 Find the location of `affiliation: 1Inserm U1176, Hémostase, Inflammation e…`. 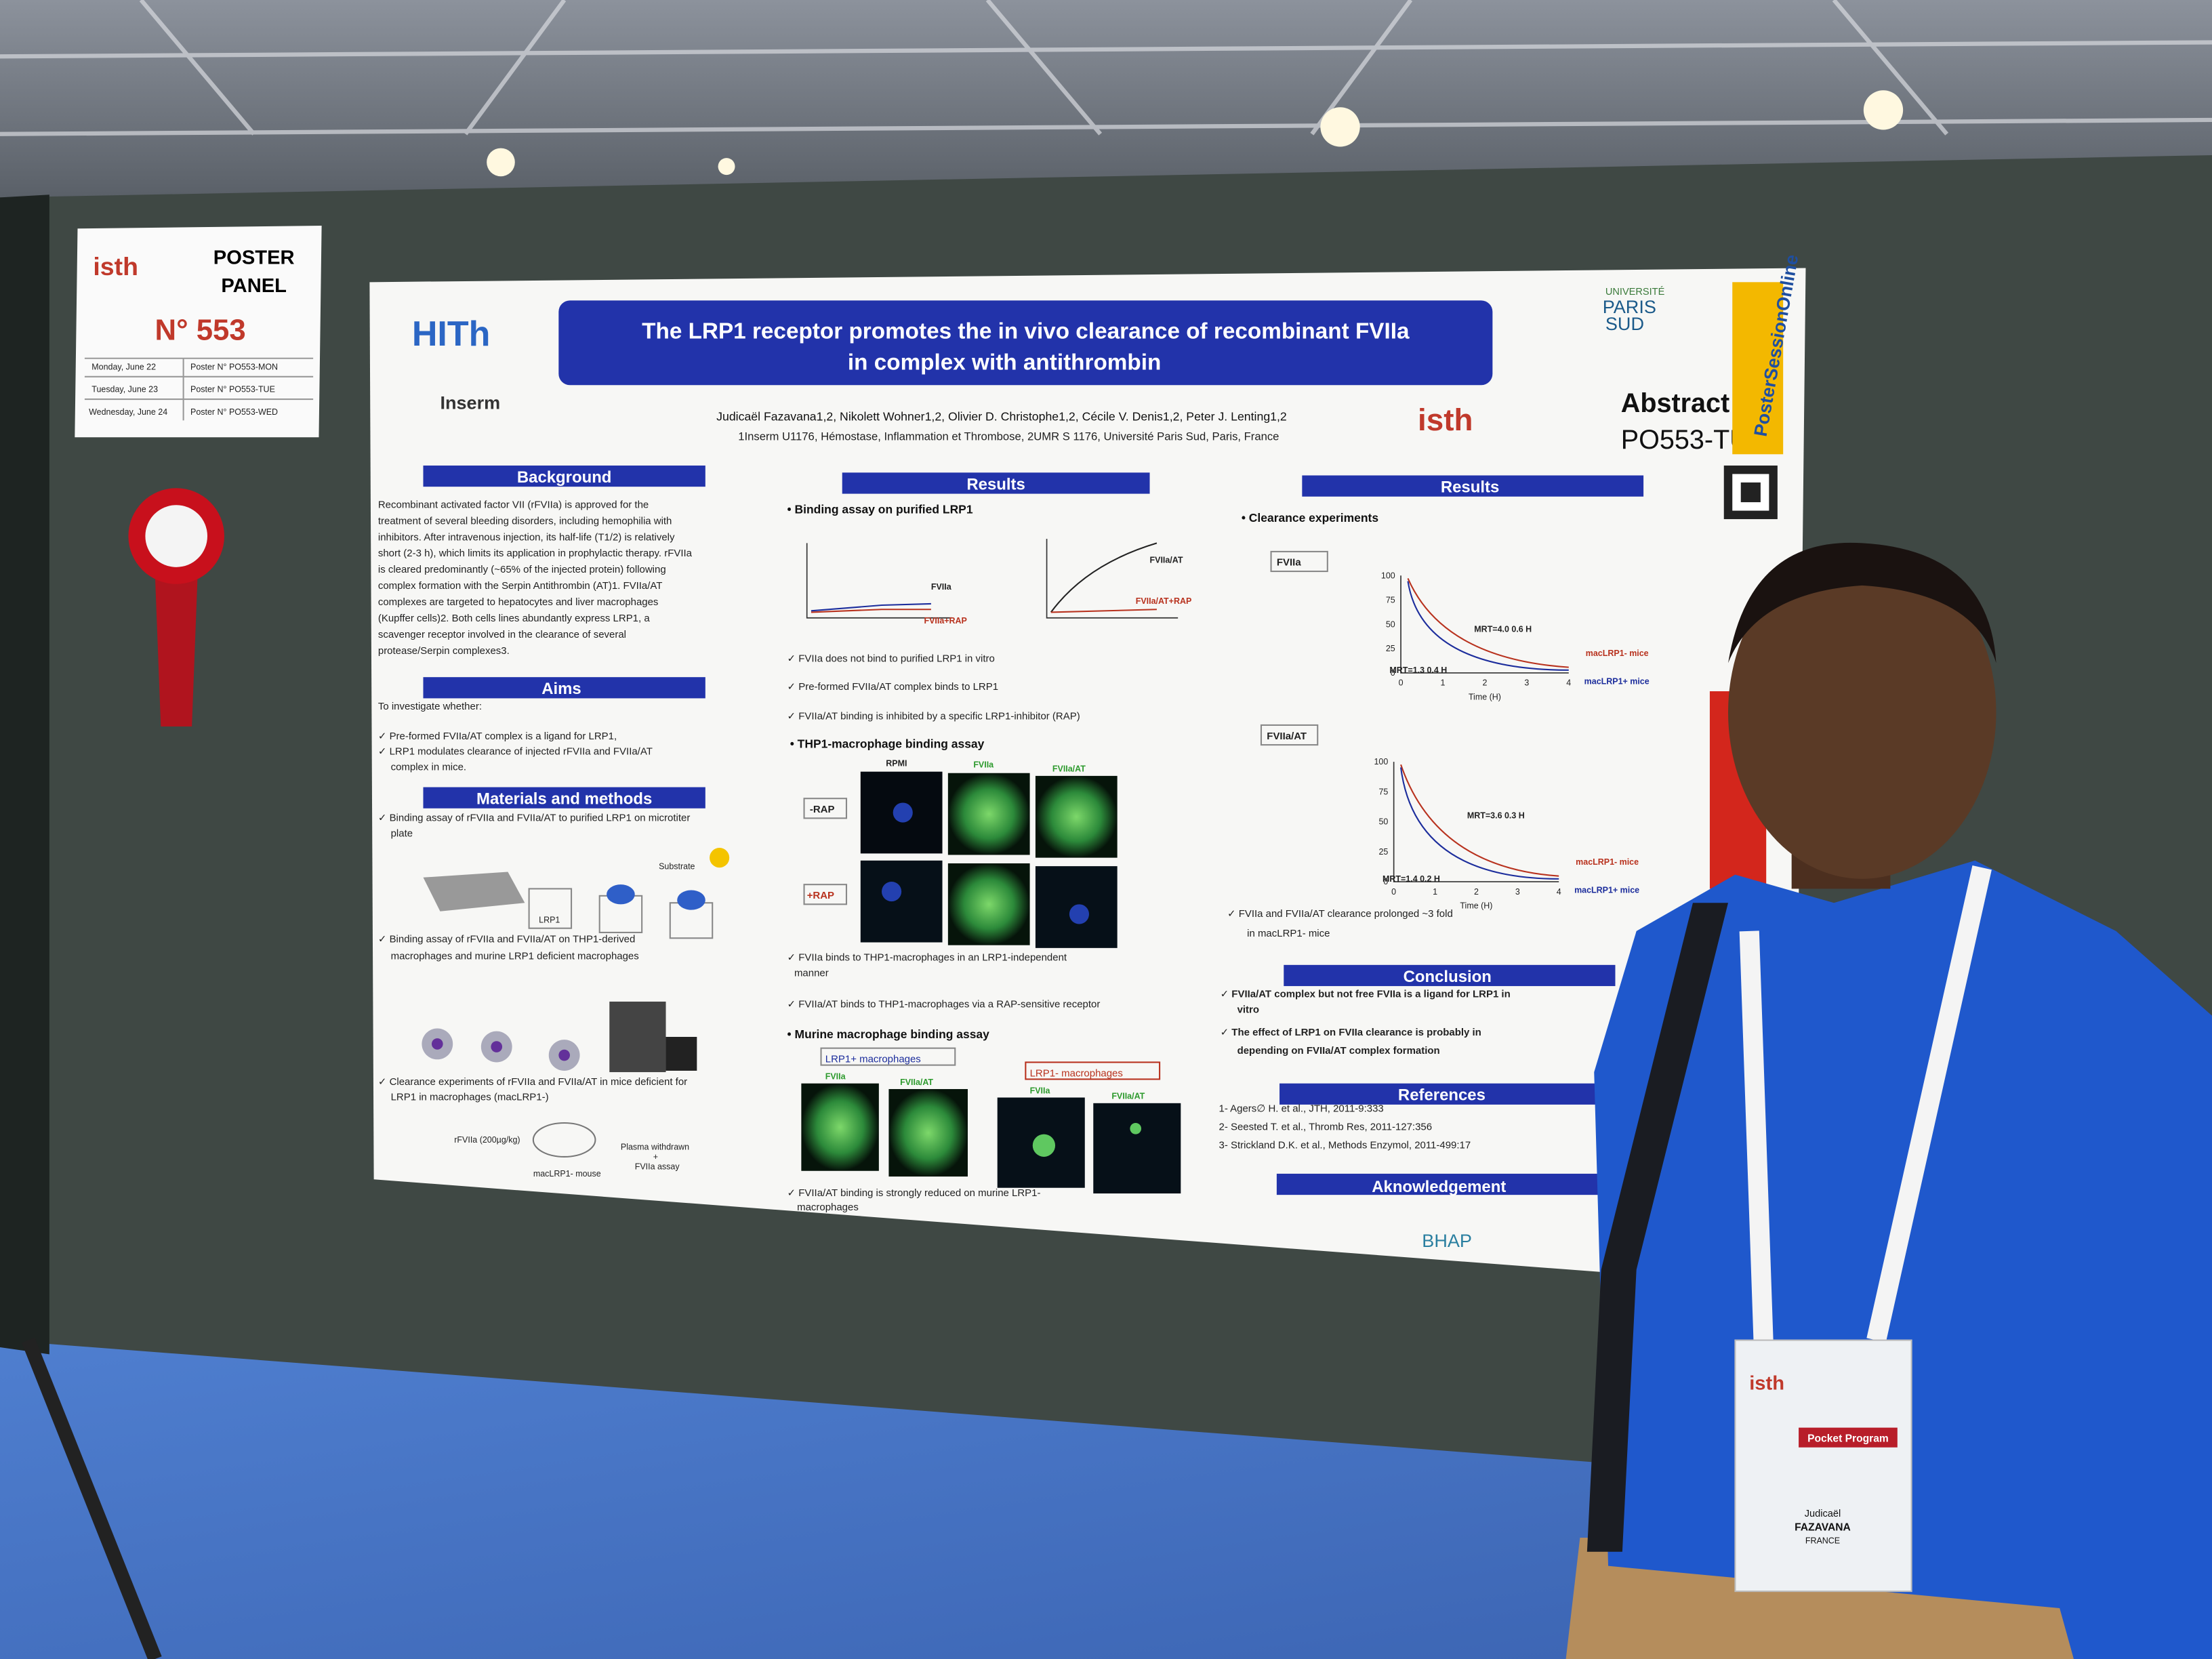

affiliation: 1Inserm U1176, Hémostase, Inflammation e… is located at coordinates (1008, 436).